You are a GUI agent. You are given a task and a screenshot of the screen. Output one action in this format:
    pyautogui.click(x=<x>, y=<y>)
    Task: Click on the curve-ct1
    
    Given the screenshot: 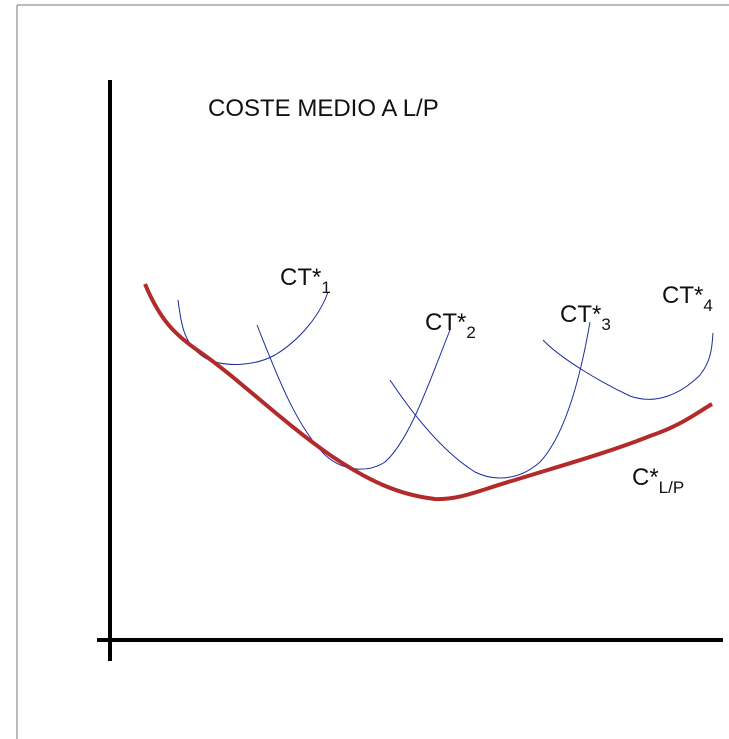 What is the action you would take?
    pyautogui.click(x=253, y=328)
    